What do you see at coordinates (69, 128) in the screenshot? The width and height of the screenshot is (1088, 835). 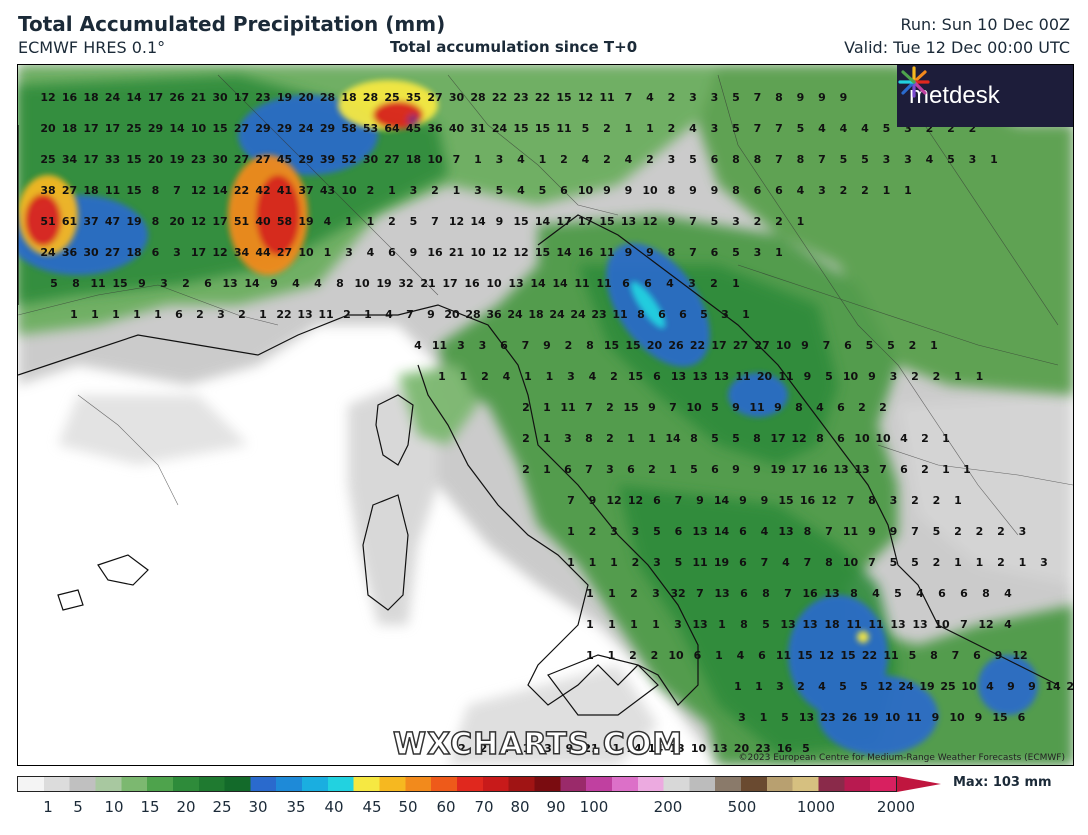 I see `precip-value: 18` at bounding box center [69, 128].